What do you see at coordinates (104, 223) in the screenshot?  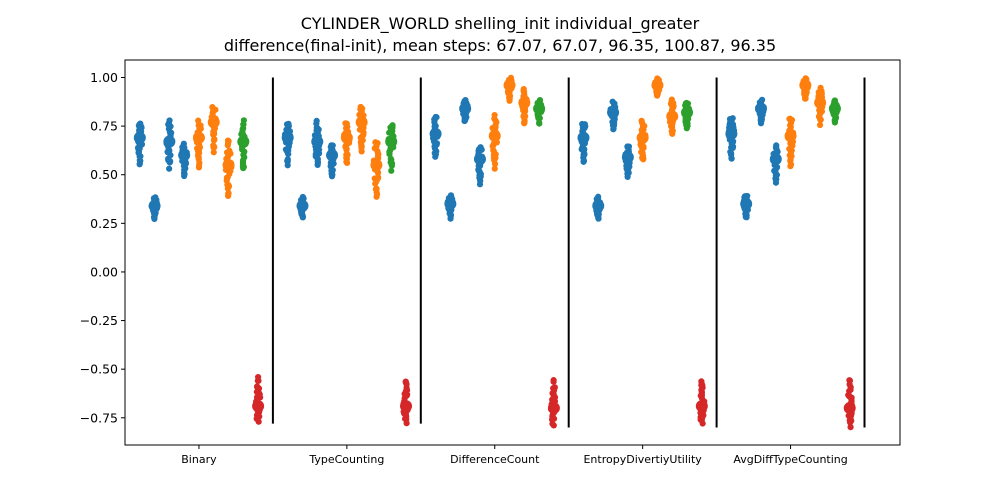 I see `y-tick-label: 0.25` at bounding box center [104, 223].